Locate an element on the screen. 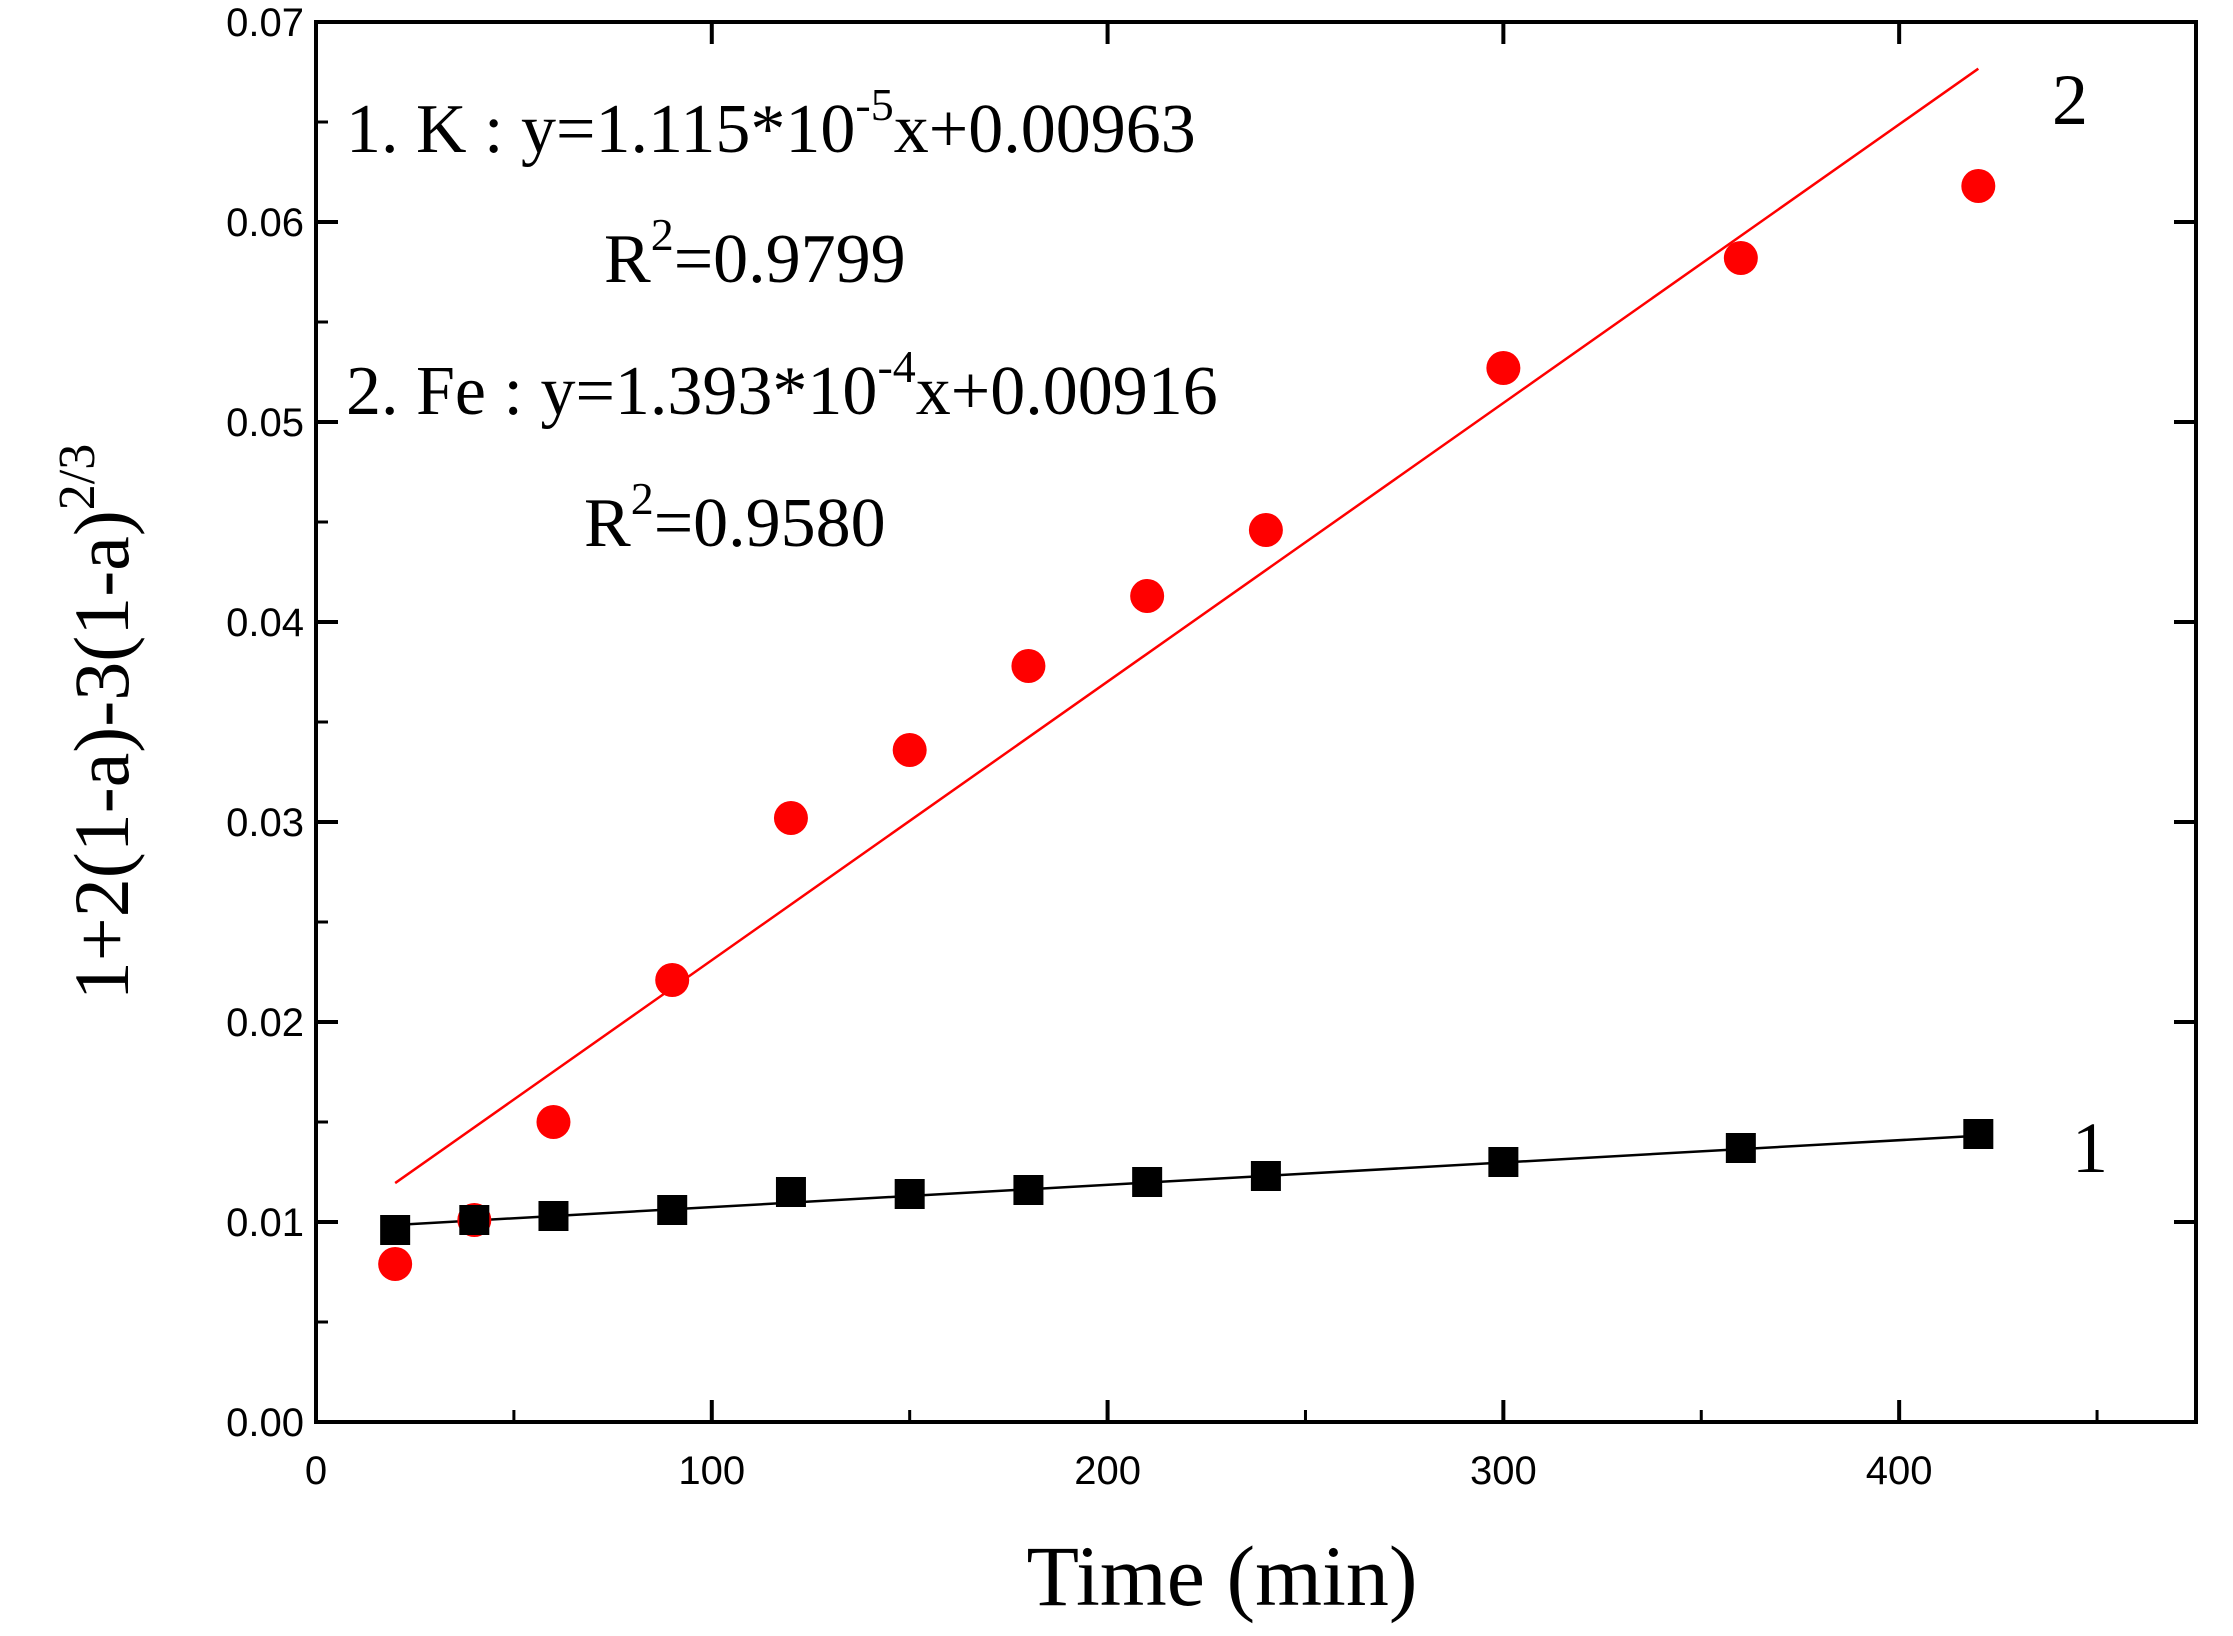 The height and width of the screenshot is (1636, 2233). r2-k-exponent: 2 is located at coordinates (662, 234).